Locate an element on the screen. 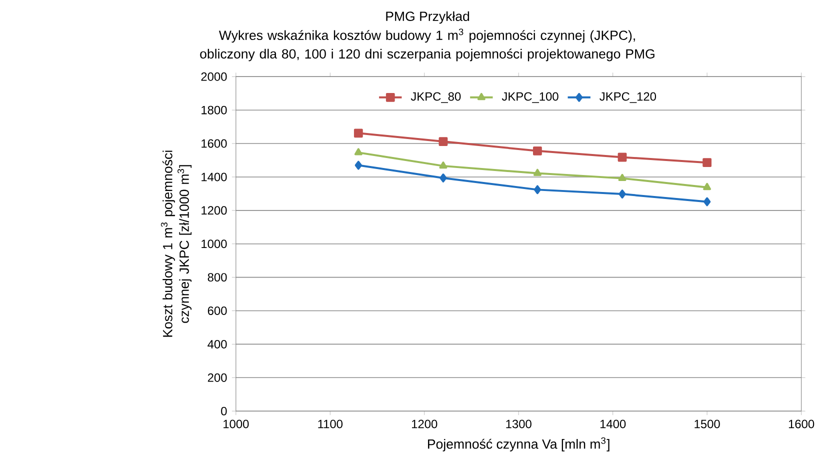 The height and width of the screenshot is (475, 819). x-tick-label: 1600 is located at coordinates (801, 424).